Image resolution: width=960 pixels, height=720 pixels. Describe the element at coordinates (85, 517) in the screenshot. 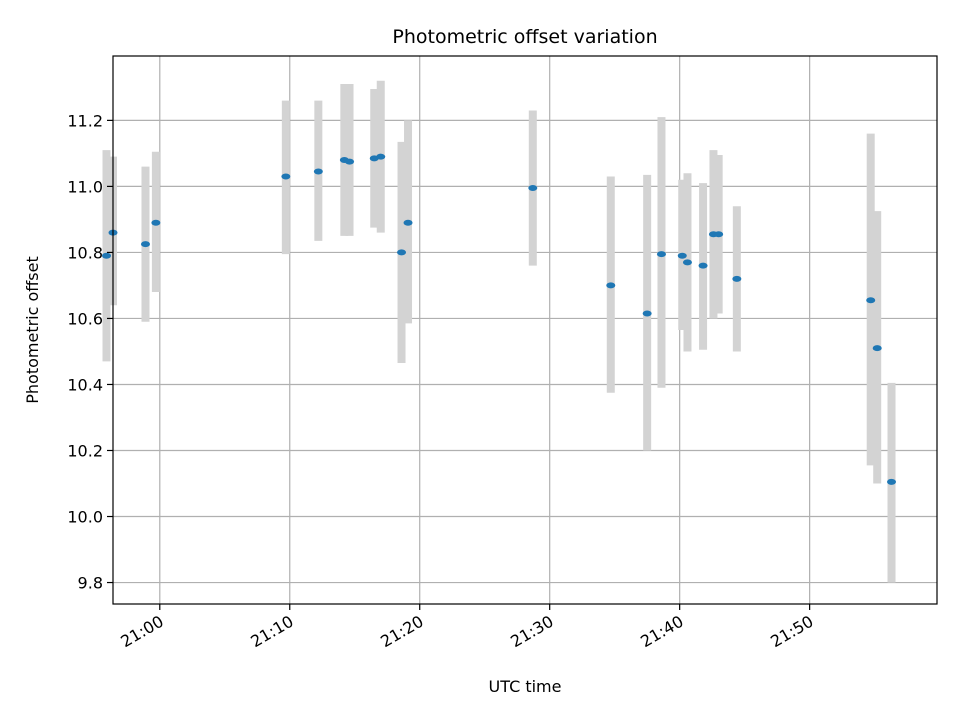

I see `y-tick-label: 10.0` at that location.